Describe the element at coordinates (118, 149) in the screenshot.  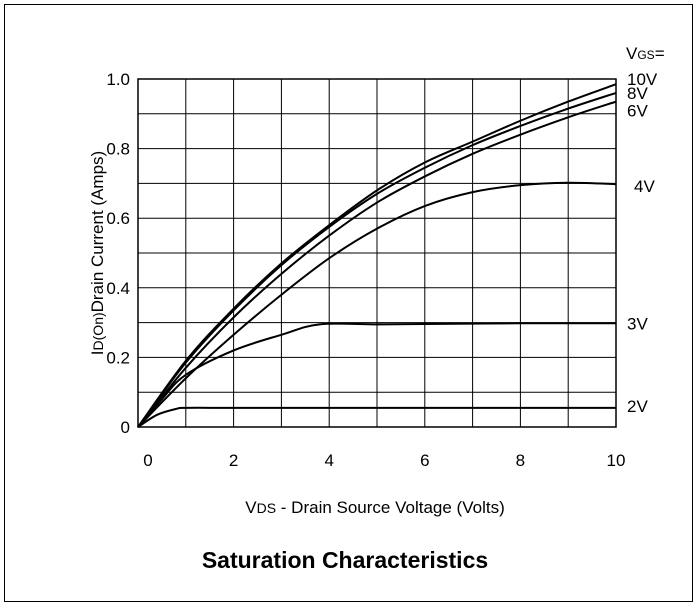
I see `y-tick-label: 0.8` at that location.